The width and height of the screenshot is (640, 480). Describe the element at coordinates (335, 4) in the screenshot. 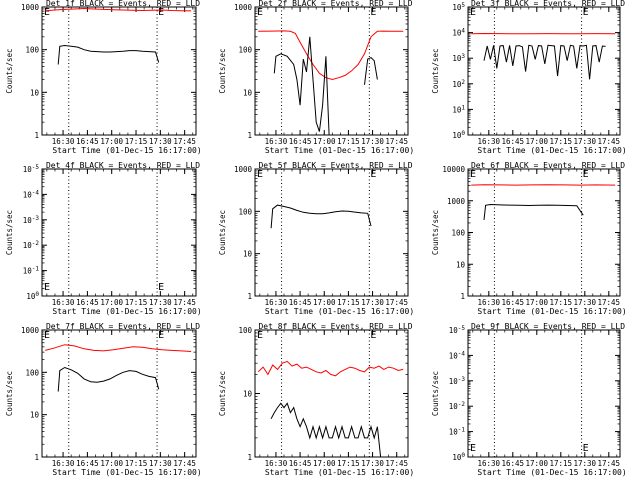

I see `panel-title: Det 2f BLACK = Events, RED = LLD` at that location.